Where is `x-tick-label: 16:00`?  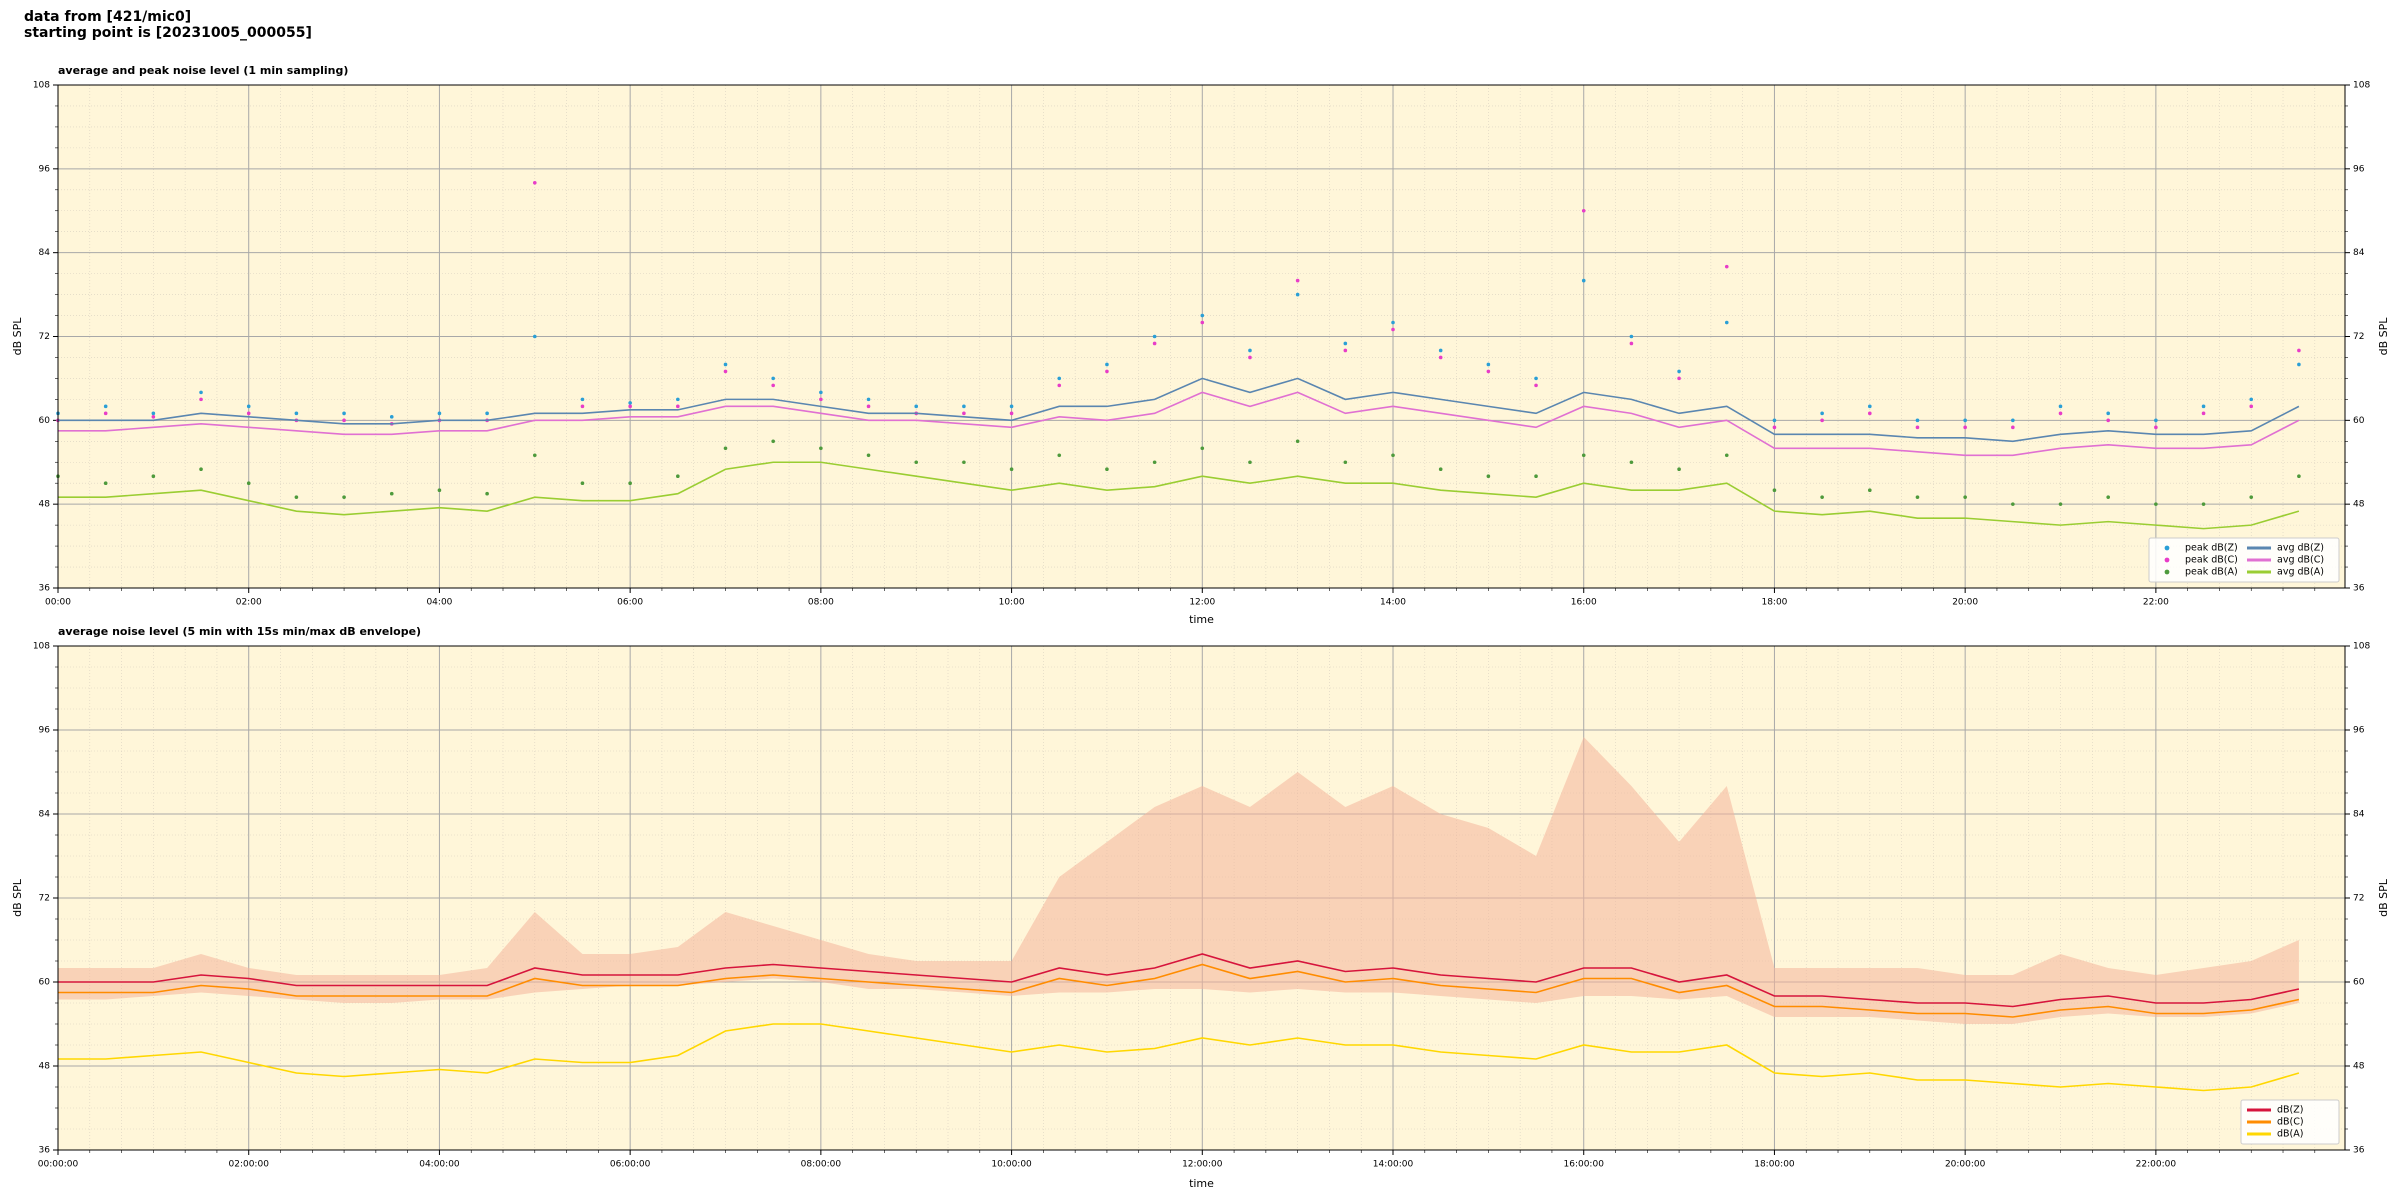
x-tick-label: 16:00 is located at coordinates (1584, 603).